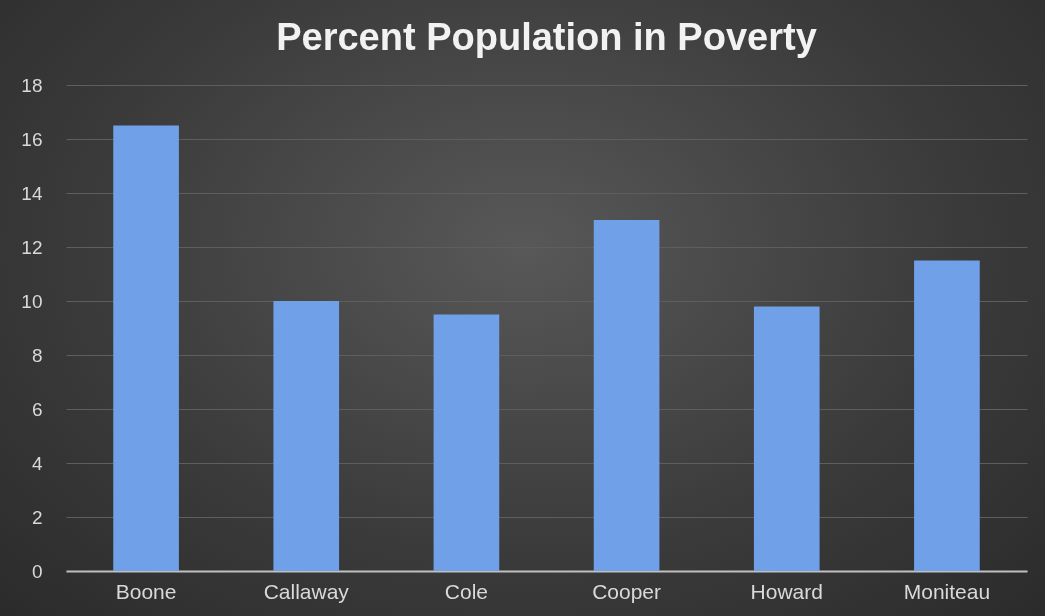  What do you see at coordinates (466, 591) in the screenshot?
I see `x-tick-label: Cole` at bounding box center [466, 591].